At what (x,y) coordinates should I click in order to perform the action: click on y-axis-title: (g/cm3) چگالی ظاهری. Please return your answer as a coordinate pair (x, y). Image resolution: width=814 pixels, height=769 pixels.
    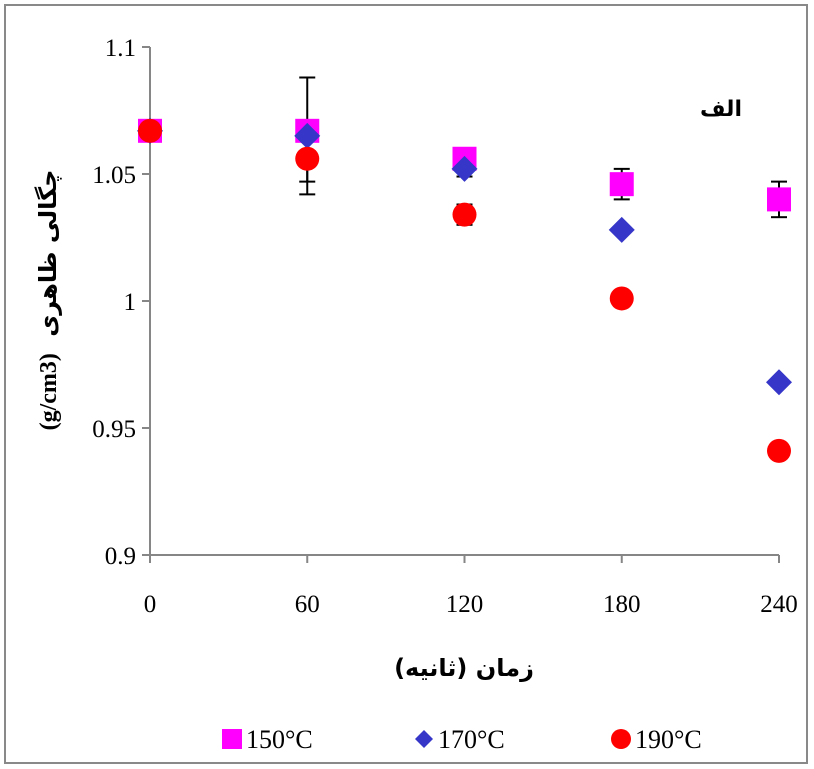
    Looking at the image, I should click on (48, 300).